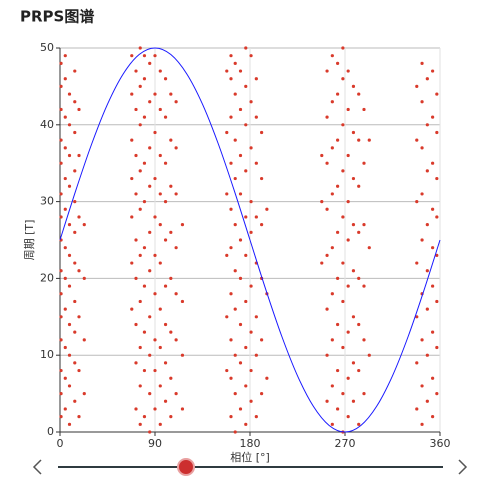 Image resolution: width=500 pixels, height=480 pixels. What do you see at coordinates (37, 467) in the screenshot?
I see `prev-button` at bounding box center [37, 467].